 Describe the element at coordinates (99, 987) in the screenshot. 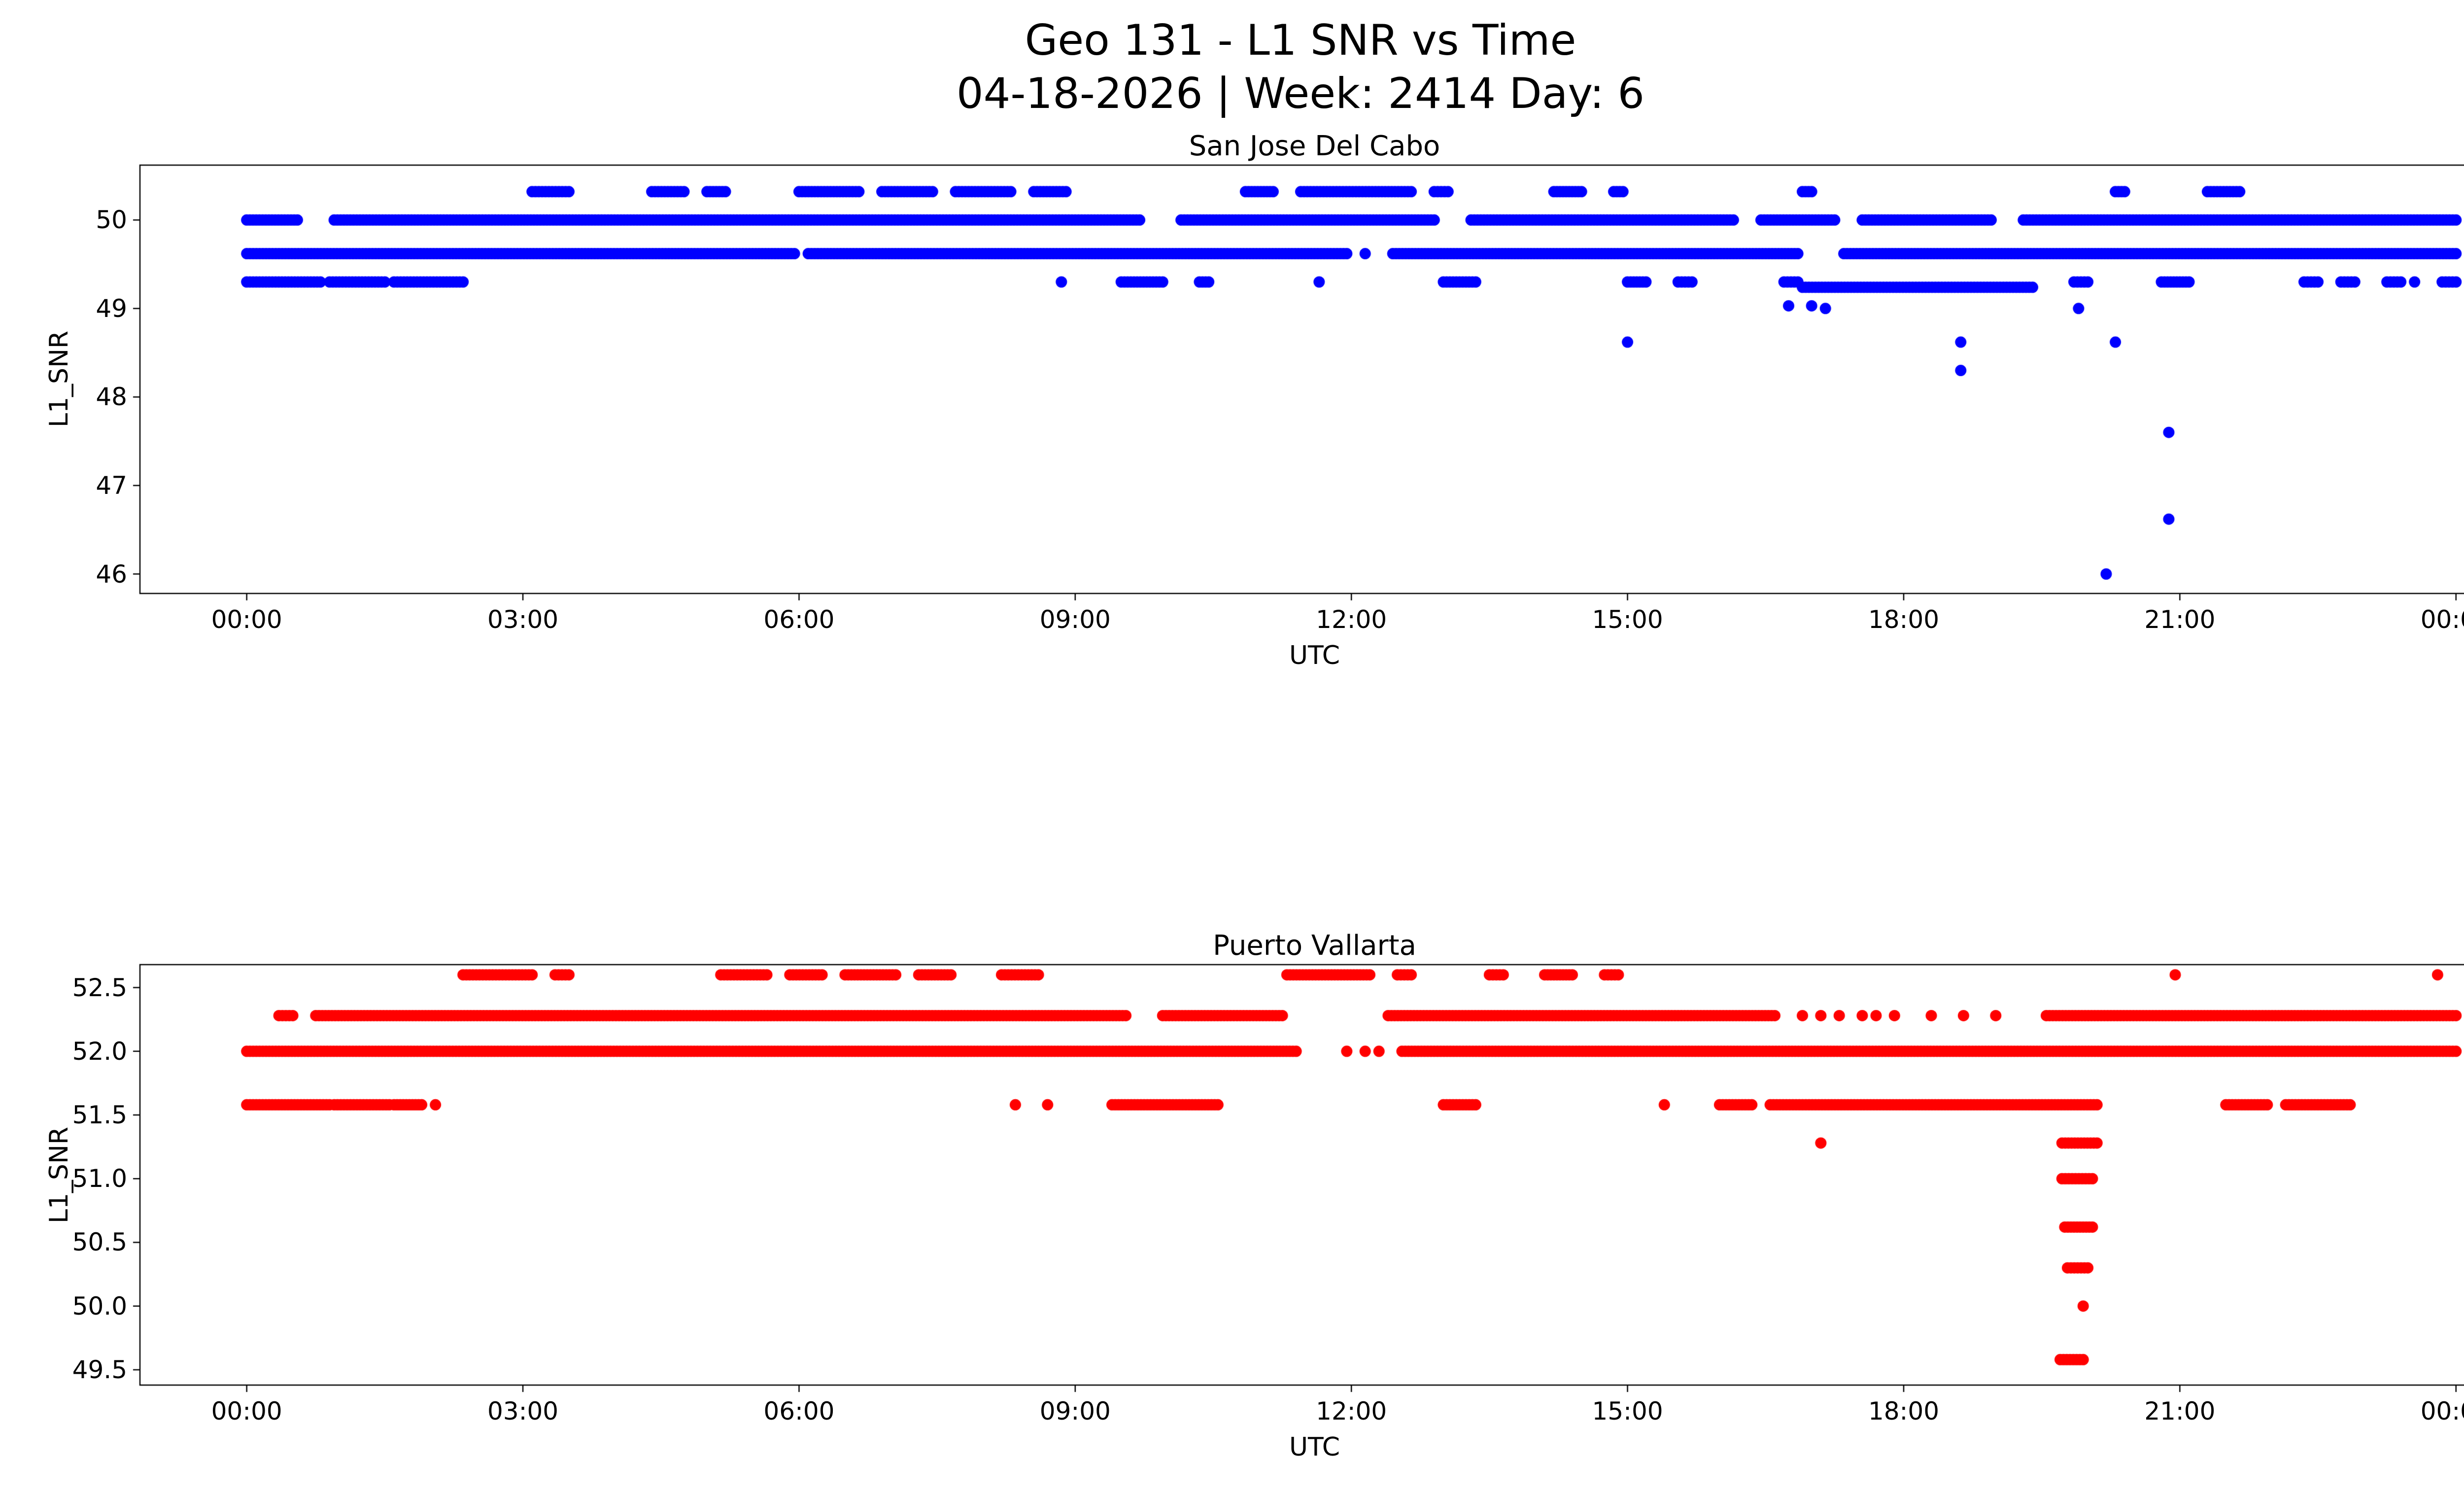

I see `y-tick-label: 52.5` at that location.